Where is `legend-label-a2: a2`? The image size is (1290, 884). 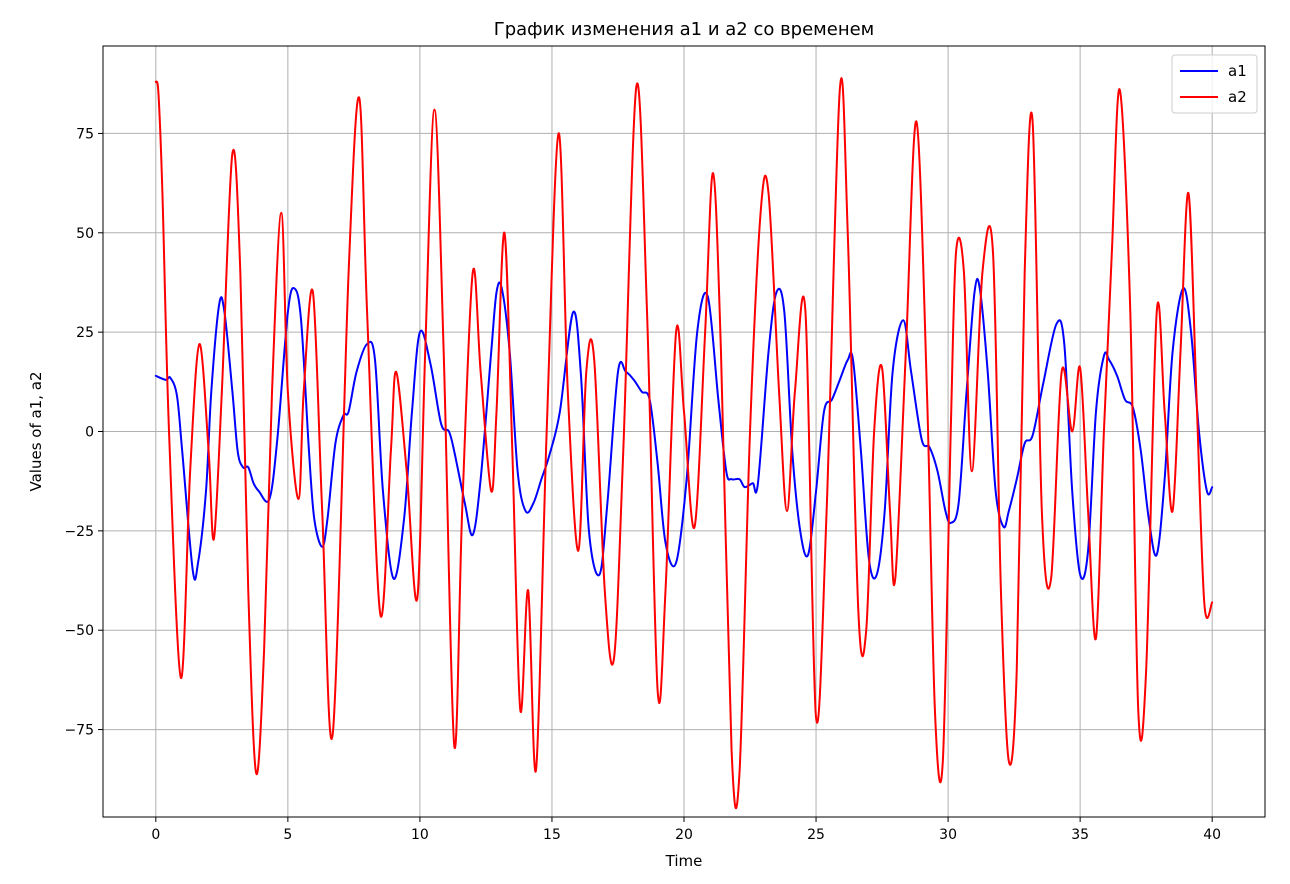
legend-label-a2: a2 is located at coordinates (1237, 97).